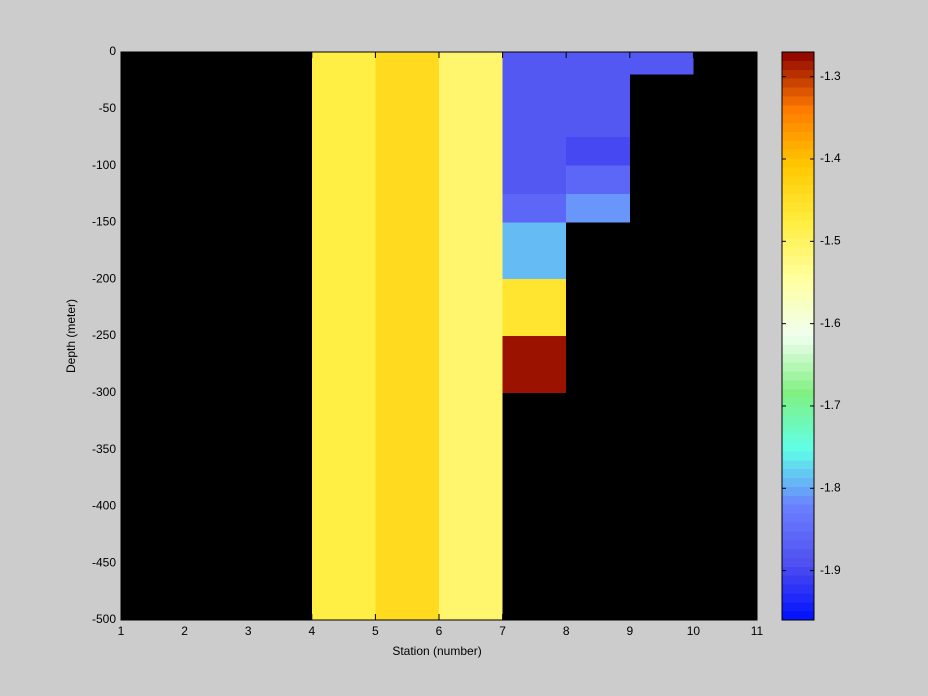 Image resolution: width=928 pixels, height=696 pixels. Describe the element at coordinates (104, 335) in the screenshot. I see `y-tick-label: -250` at that location.